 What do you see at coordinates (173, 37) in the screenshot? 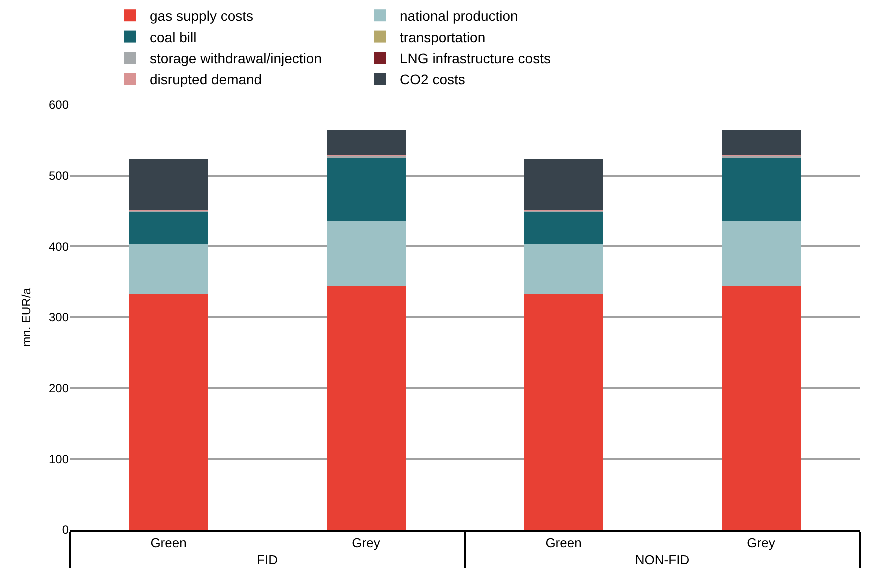
I see `legend-label: coal bill` at bounding box center [173, 37].